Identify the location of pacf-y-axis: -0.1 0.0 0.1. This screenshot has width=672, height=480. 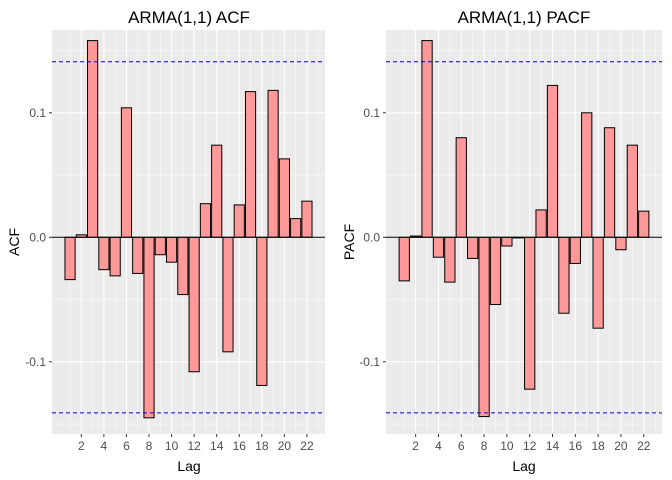
(372, 237).